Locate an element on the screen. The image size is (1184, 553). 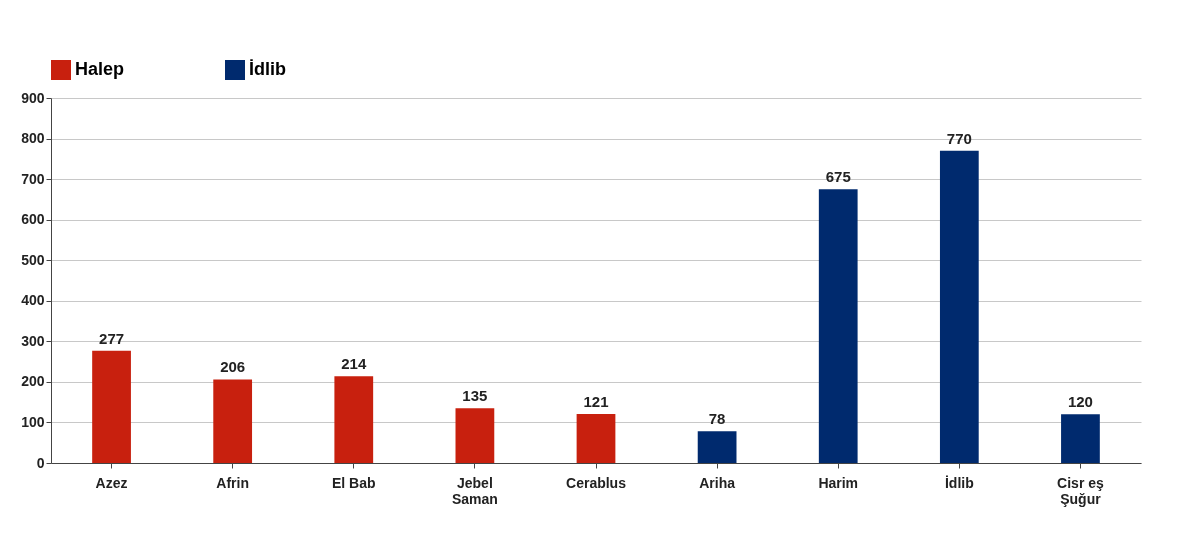
data-label: 770 is located at coordinates (959, 138).